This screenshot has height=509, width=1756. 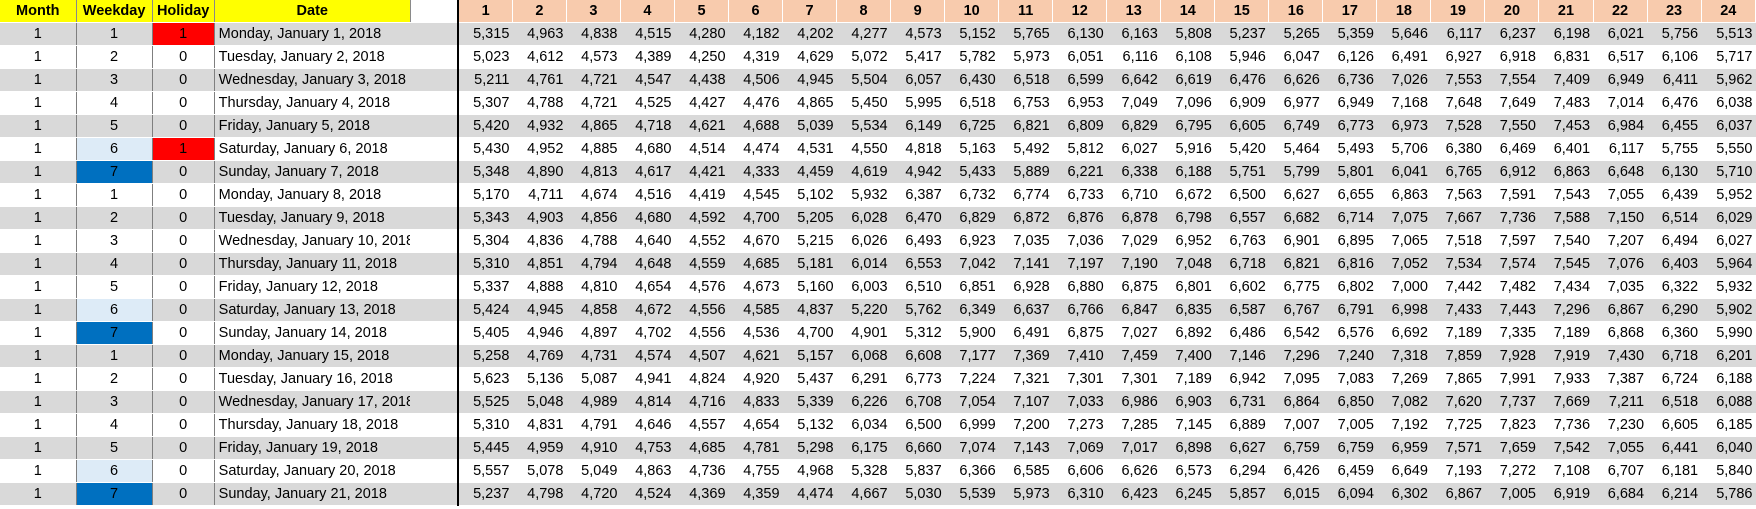 I want to click on hour-value-cell: 5,215, so click(x=809, y=241).